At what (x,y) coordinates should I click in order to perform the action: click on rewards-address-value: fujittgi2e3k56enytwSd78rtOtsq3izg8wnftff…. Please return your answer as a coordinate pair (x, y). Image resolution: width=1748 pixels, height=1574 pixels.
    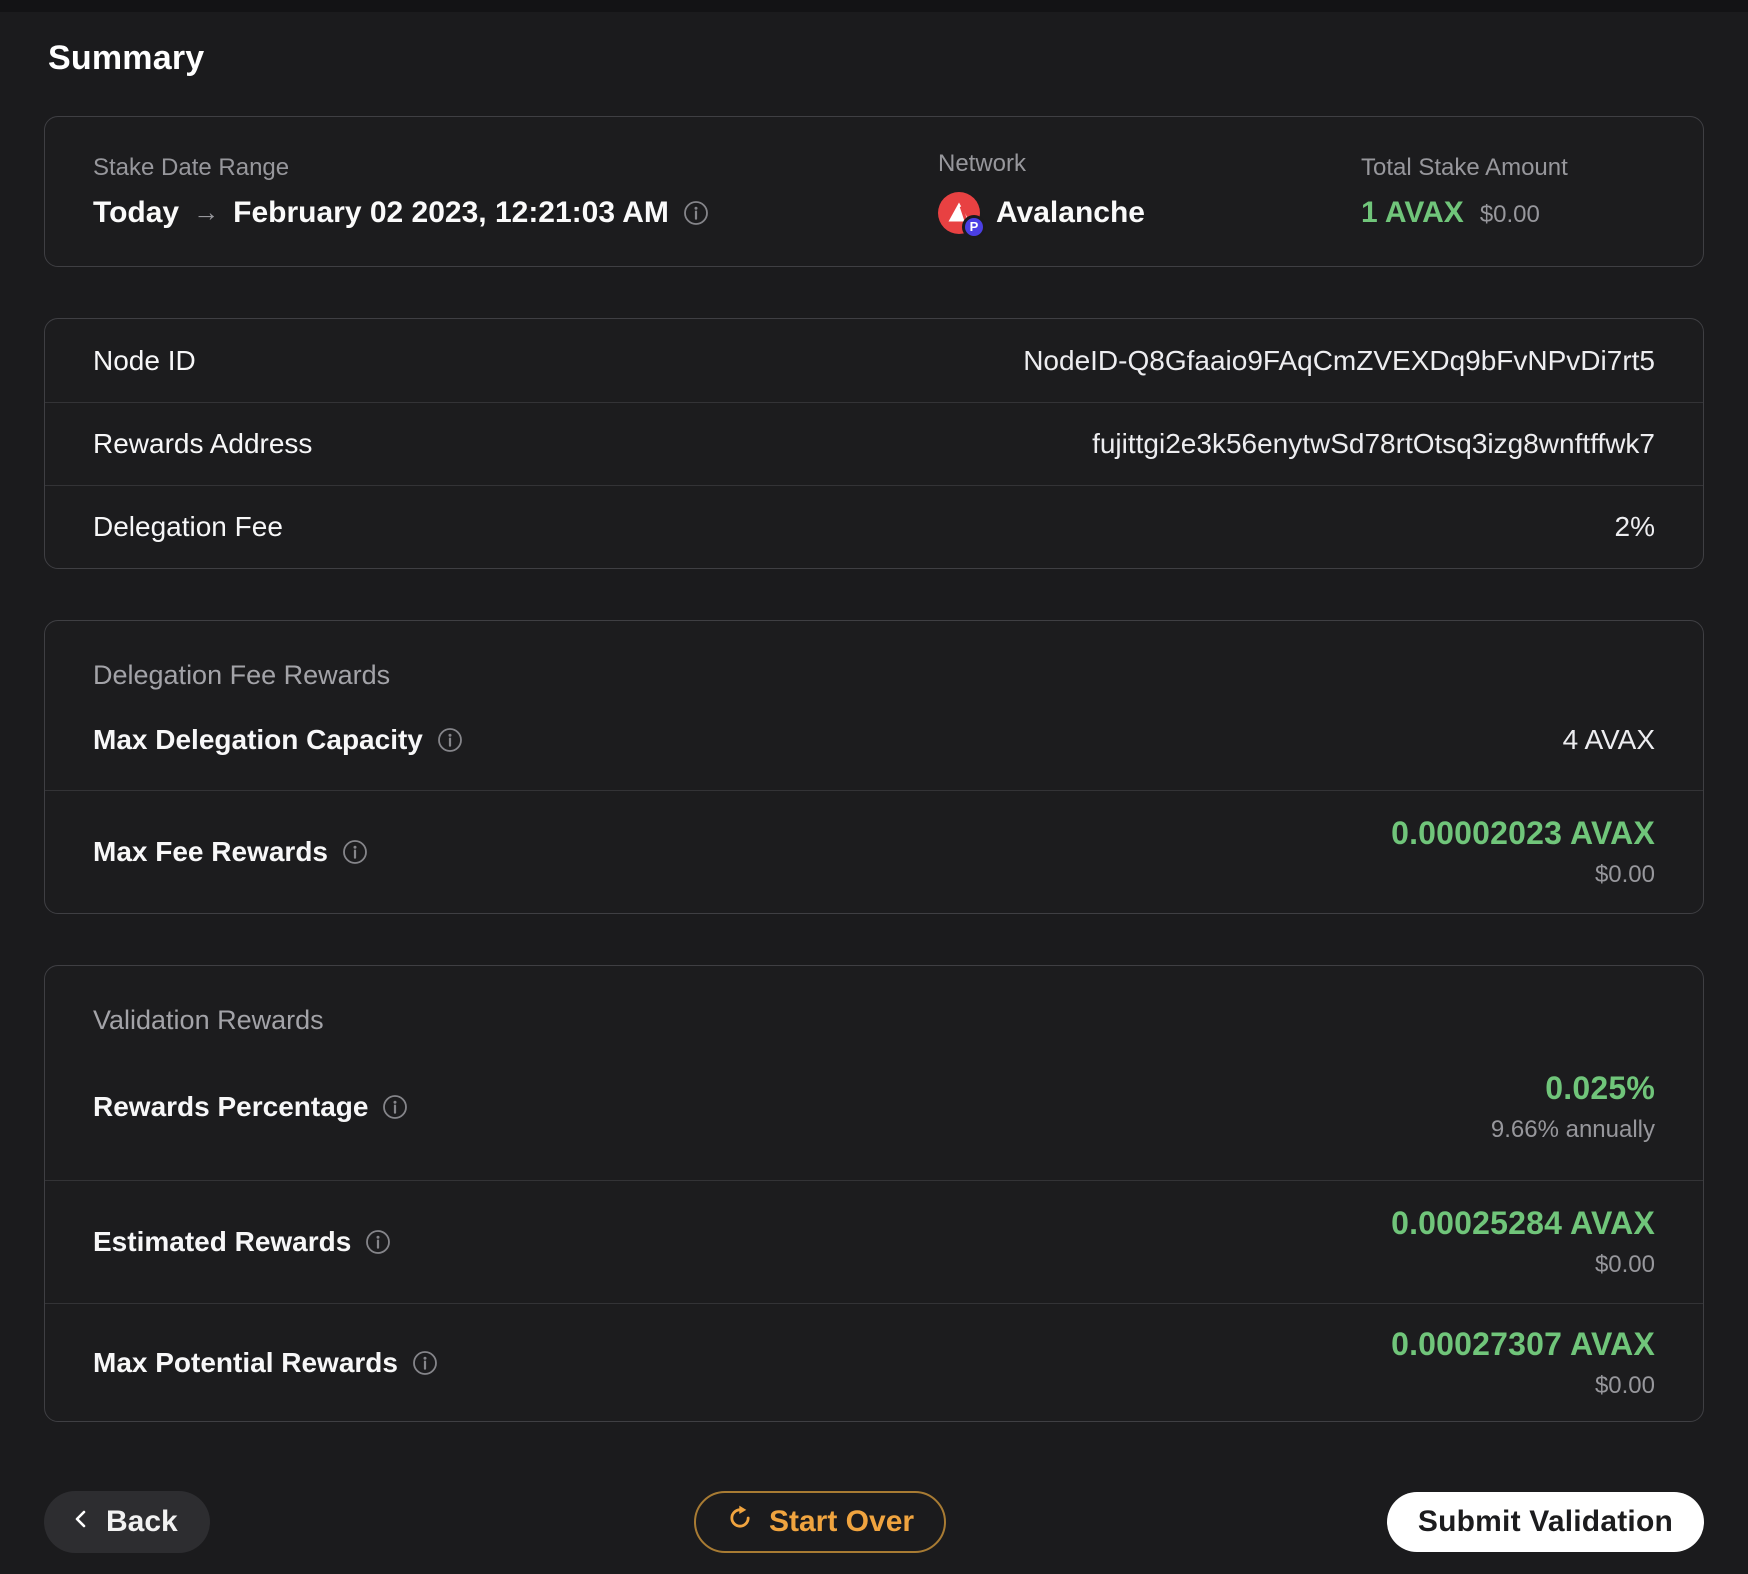
    Looking at the image, I should click on (1373, 443).